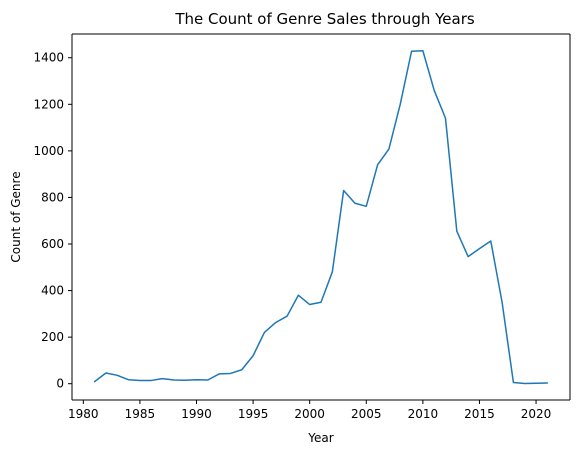 Image resolution: width=580 pixels, height=455 pixels. Describe the element at coordinates (83, 414) in the screenshot. I see `x-tick-label: 1980` at that location.